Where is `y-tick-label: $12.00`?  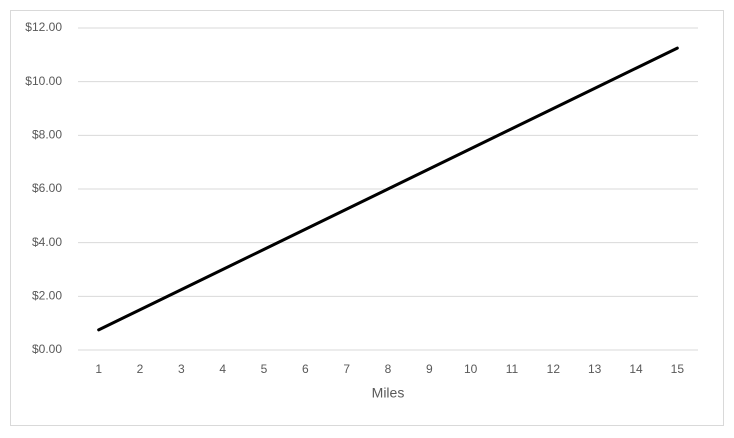 y-tick-label: $12.00 is located at coordinates (43, 27).